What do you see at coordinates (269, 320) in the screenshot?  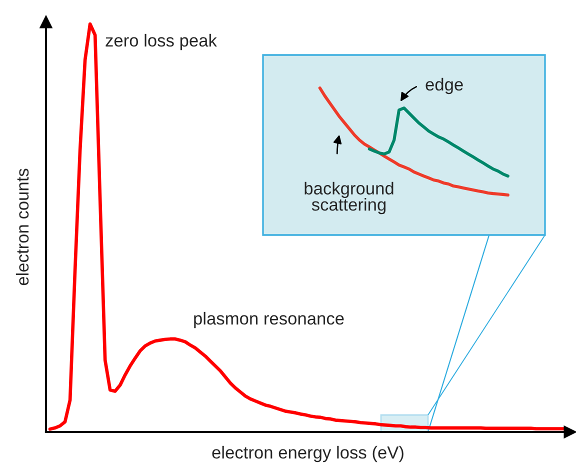 I see `annotation: plasmon resonance` at bounding box center [269, 320].